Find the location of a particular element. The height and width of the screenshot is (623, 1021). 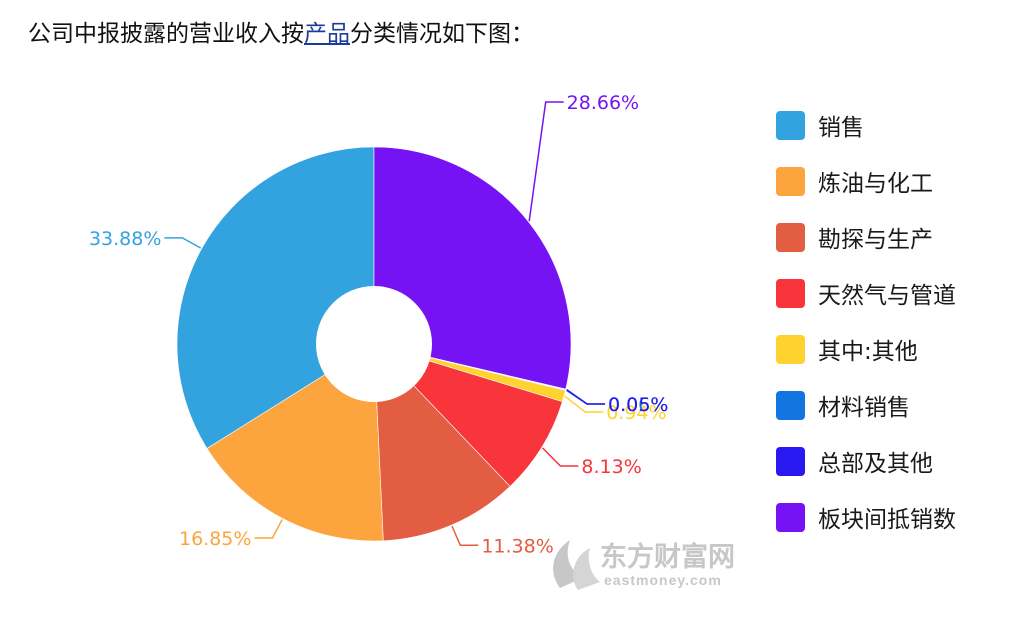

data-label: 8.13% is located at coordinates (611, 467).